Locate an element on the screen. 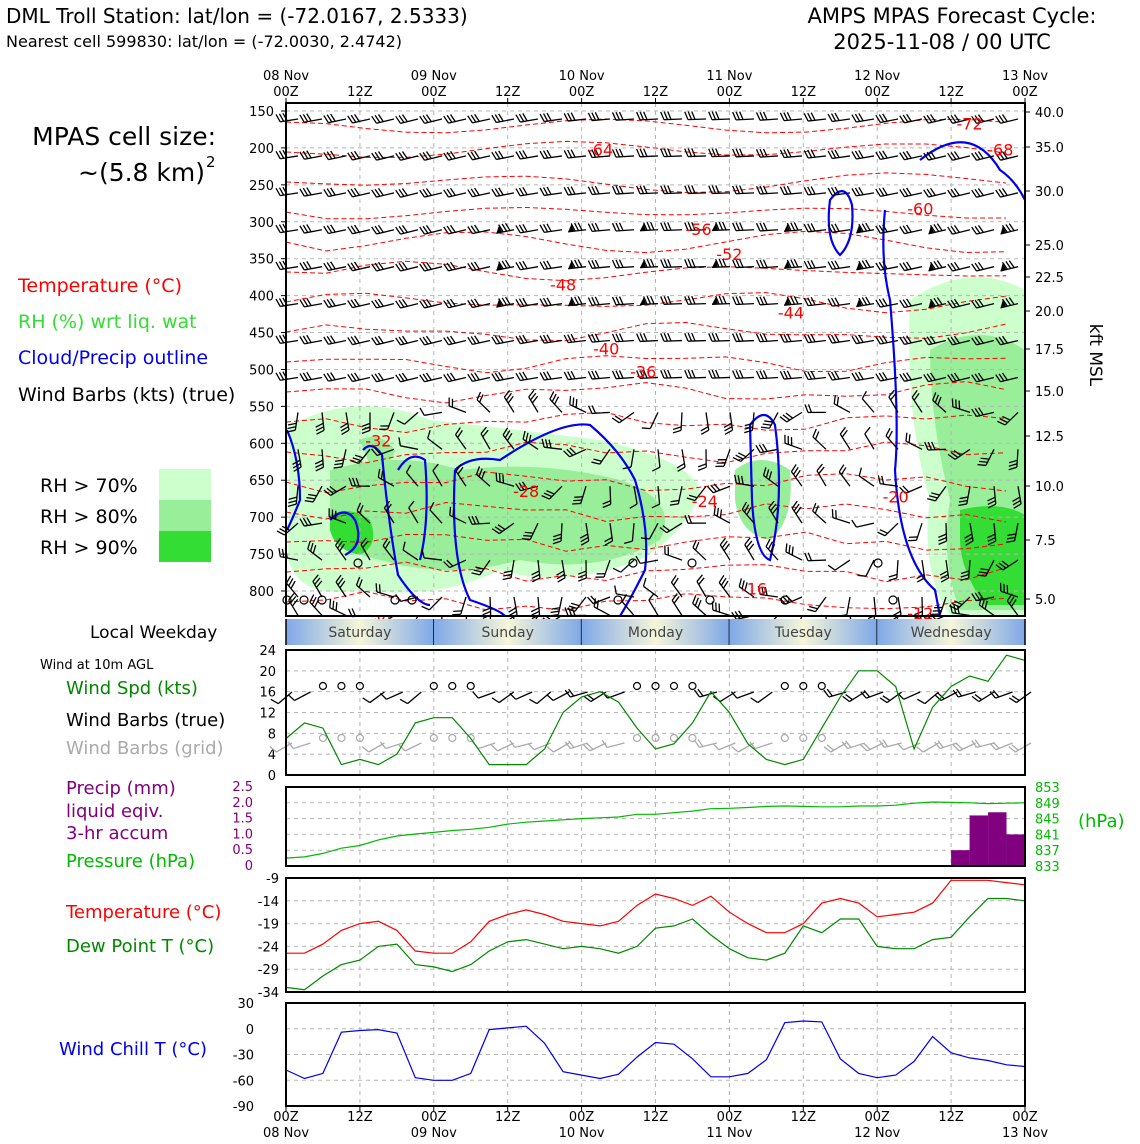 Image resolution: width=1140 pixels, height=1144 pixels. kft-msl-label: kft MSL is located at coordinates (1095, 355).